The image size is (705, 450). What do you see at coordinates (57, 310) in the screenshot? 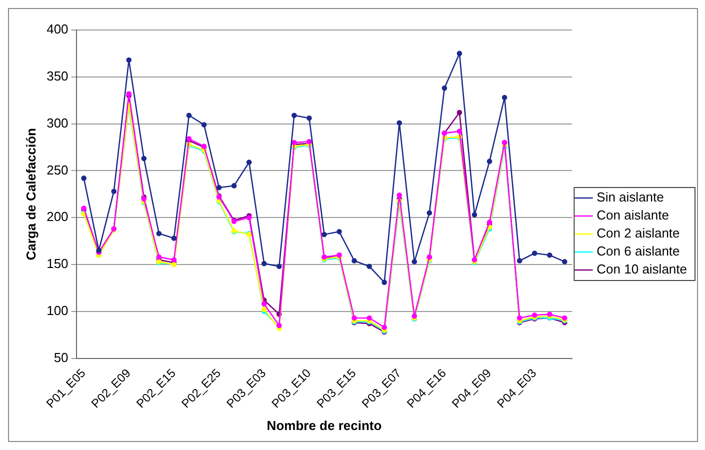
I see `y-tick-label: 100` at bounding box center [57, 310].